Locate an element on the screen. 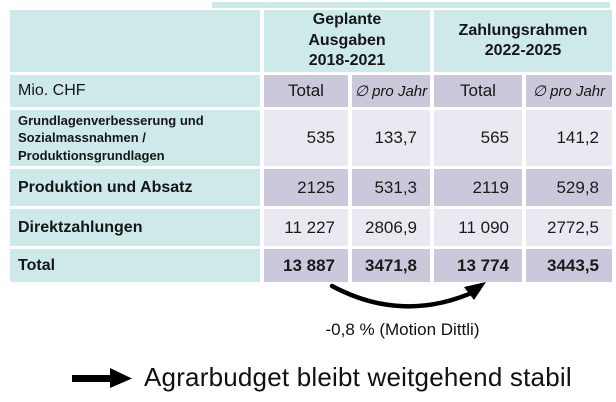  subheader-per-year-1: ∅ pro Jahr is located at coordinates (391, 91).